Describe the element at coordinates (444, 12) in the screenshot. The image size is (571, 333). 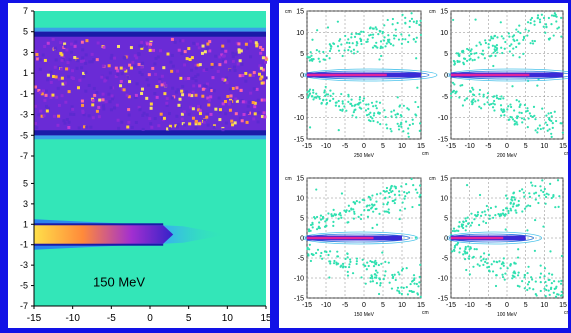
I see `y-tick-label: 15` at that location.